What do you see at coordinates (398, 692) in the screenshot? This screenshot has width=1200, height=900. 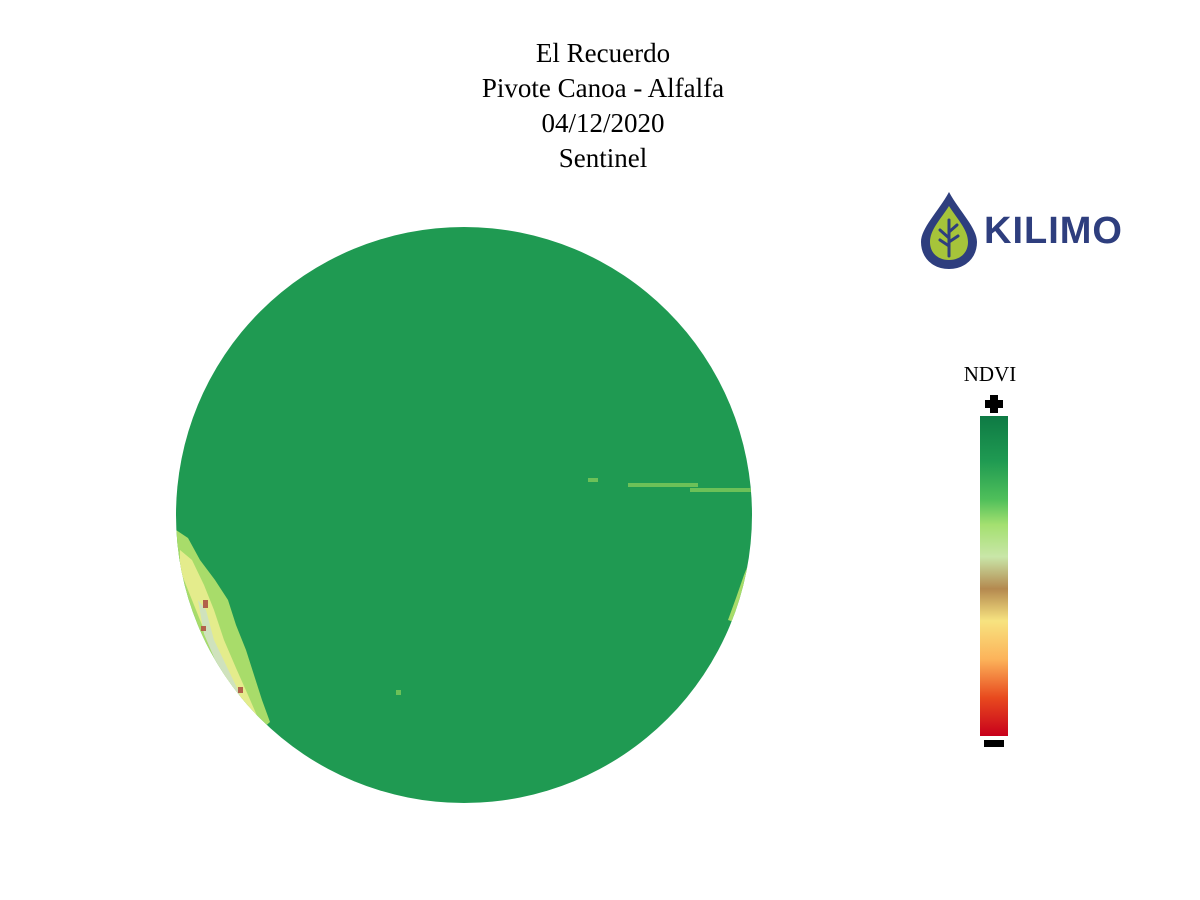 I see `track-pixel` at bounding box center [398, 692].